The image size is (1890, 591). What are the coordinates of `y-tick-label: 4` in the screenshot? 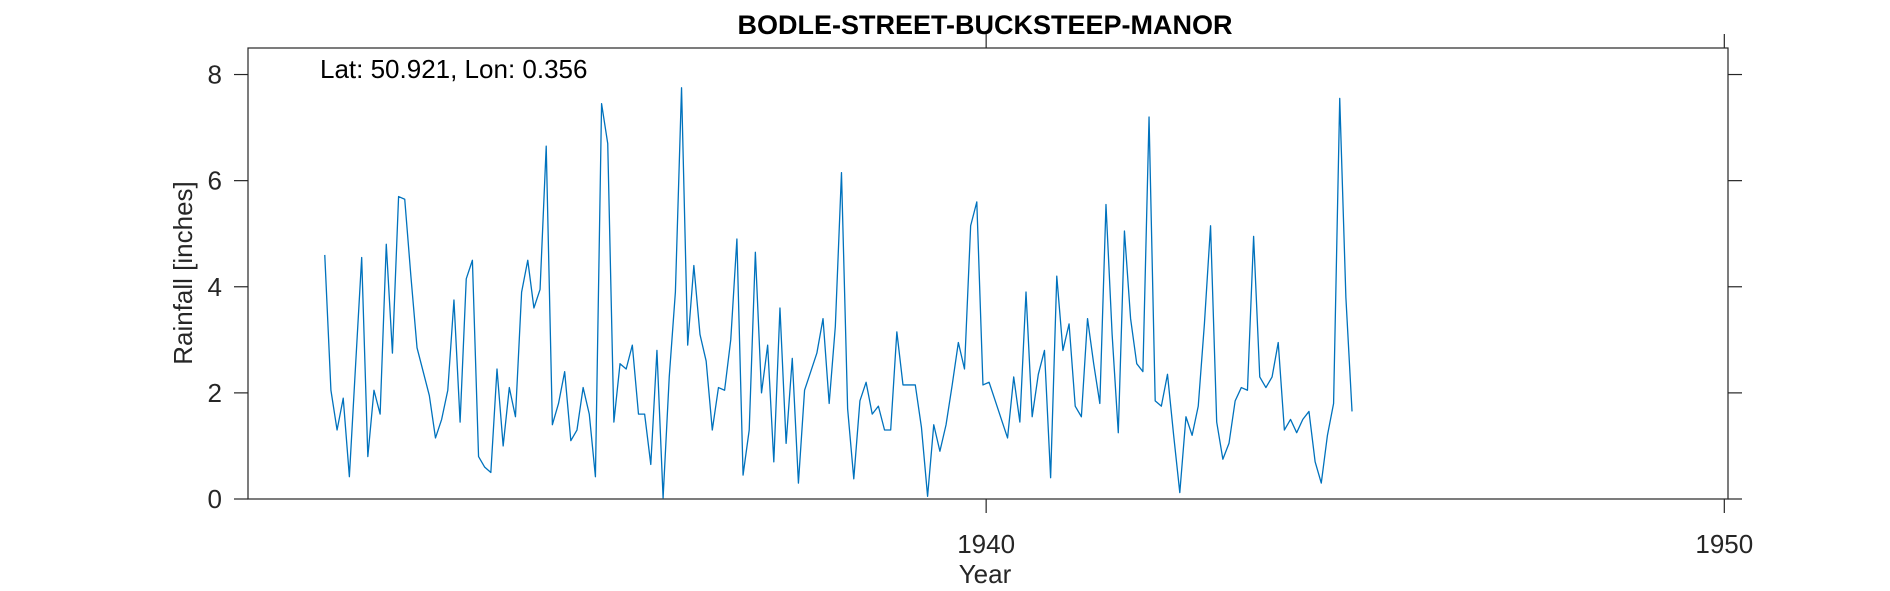 It's located at (215, 287).